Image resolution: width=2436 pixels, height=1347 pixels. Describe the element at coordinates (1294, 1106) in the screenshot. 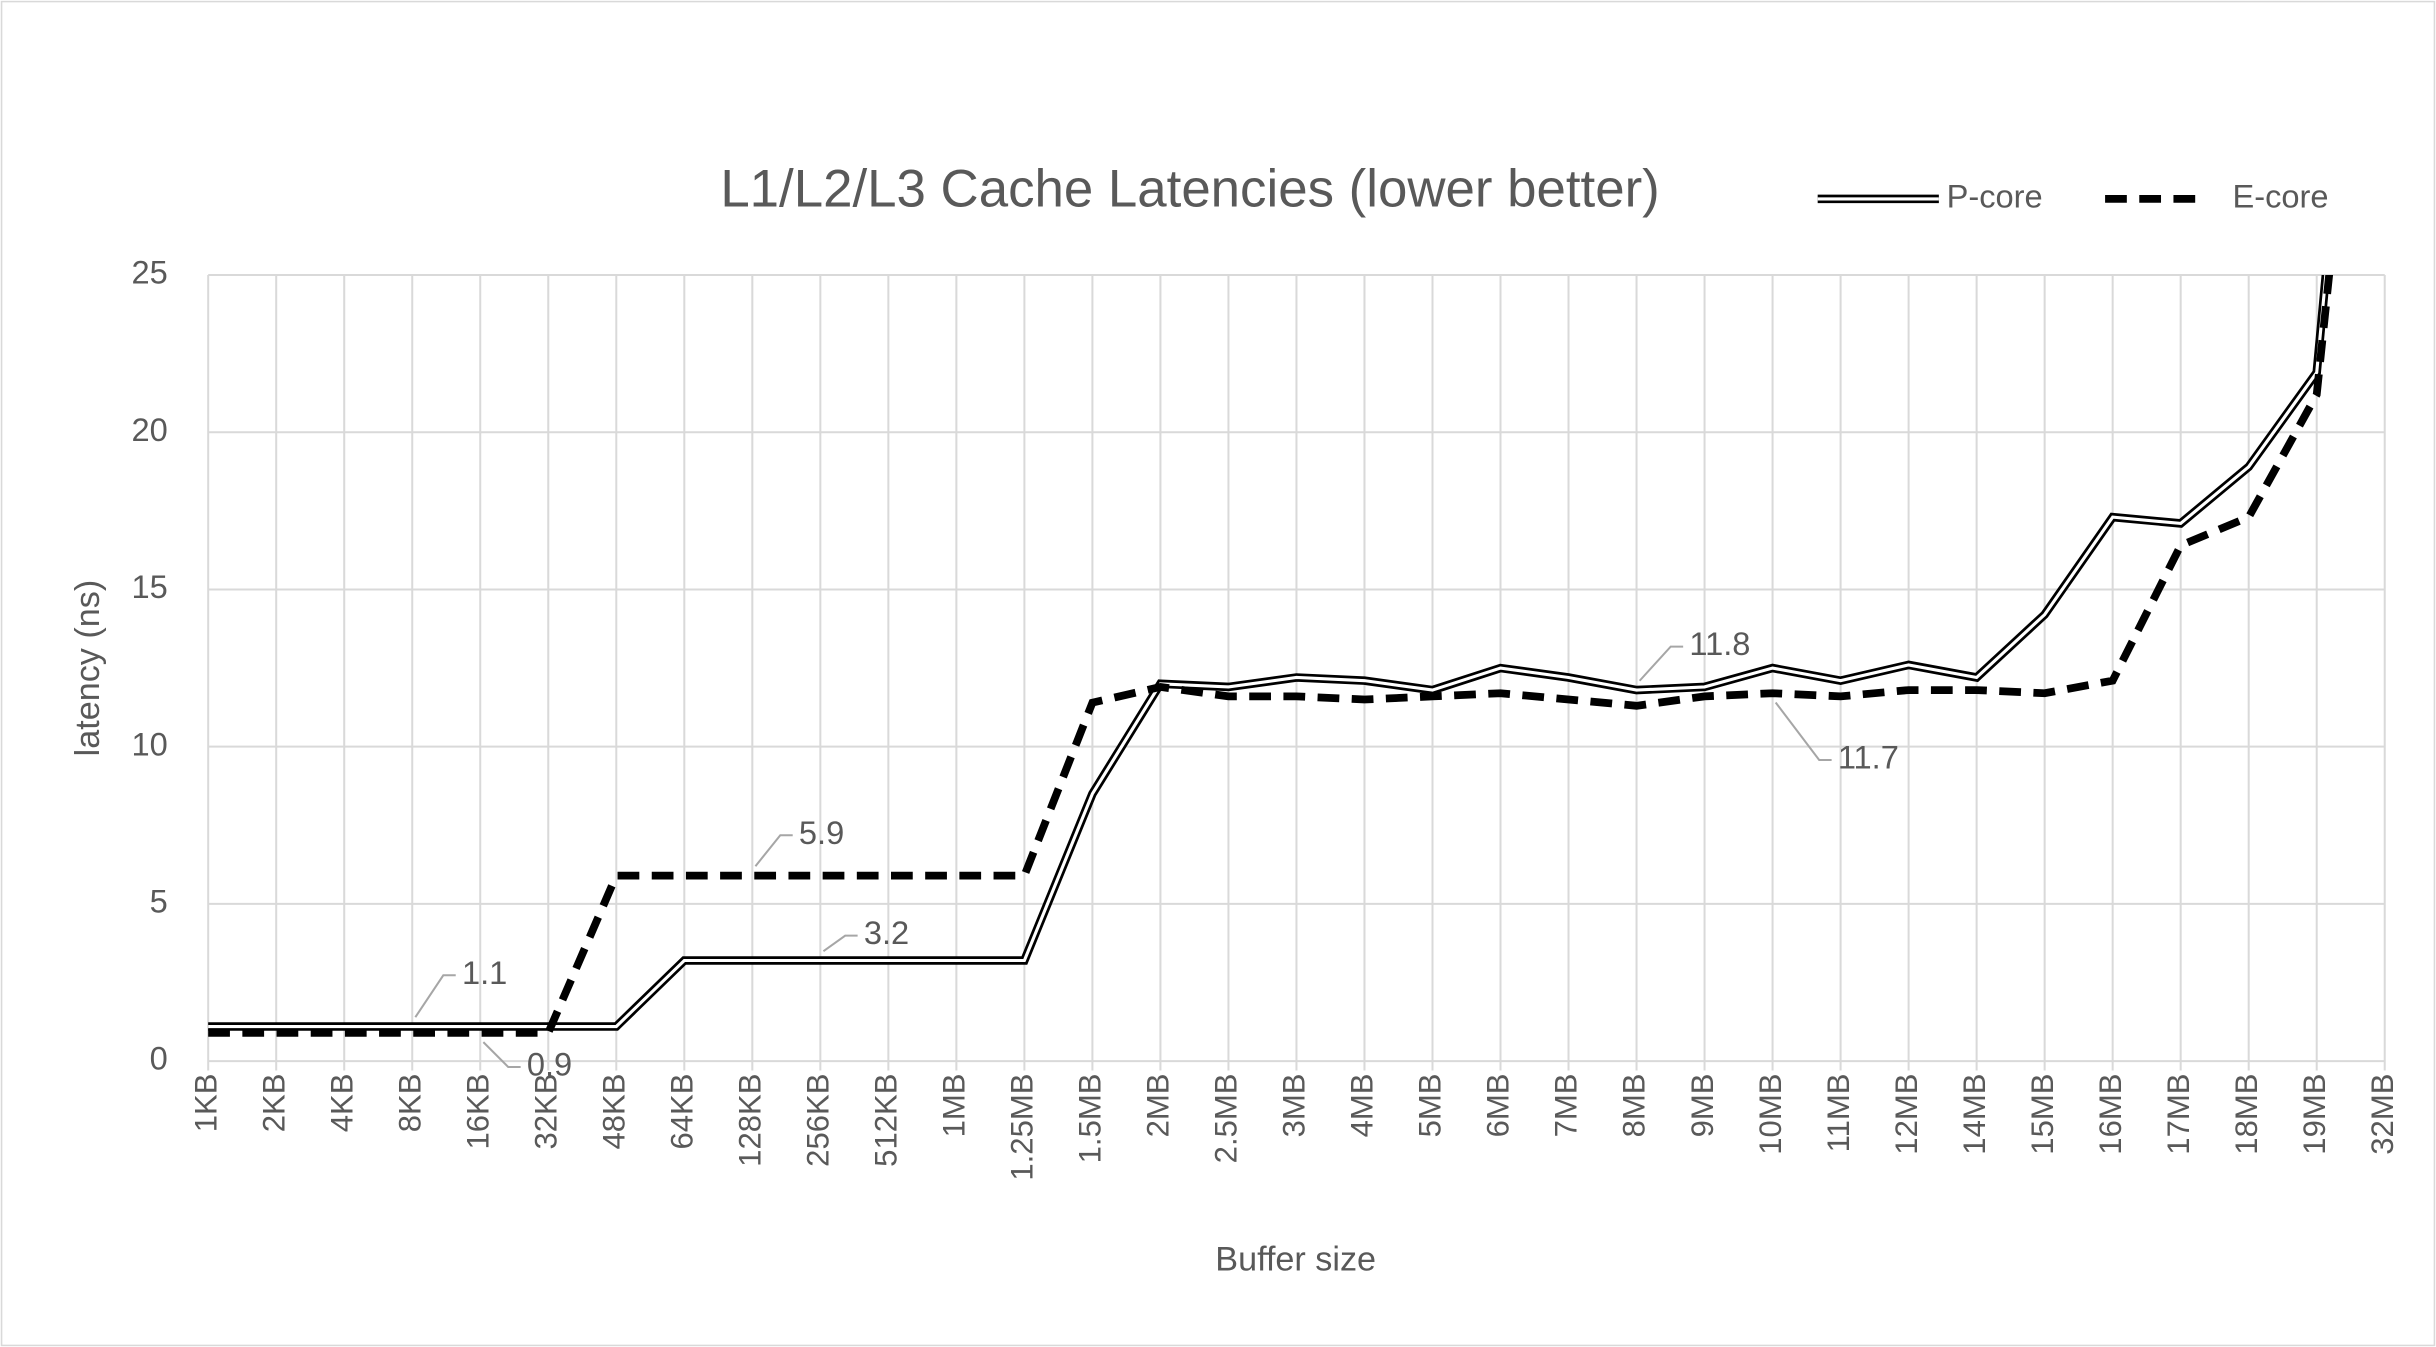

I see `x-tick-label: 3MB` at that location.